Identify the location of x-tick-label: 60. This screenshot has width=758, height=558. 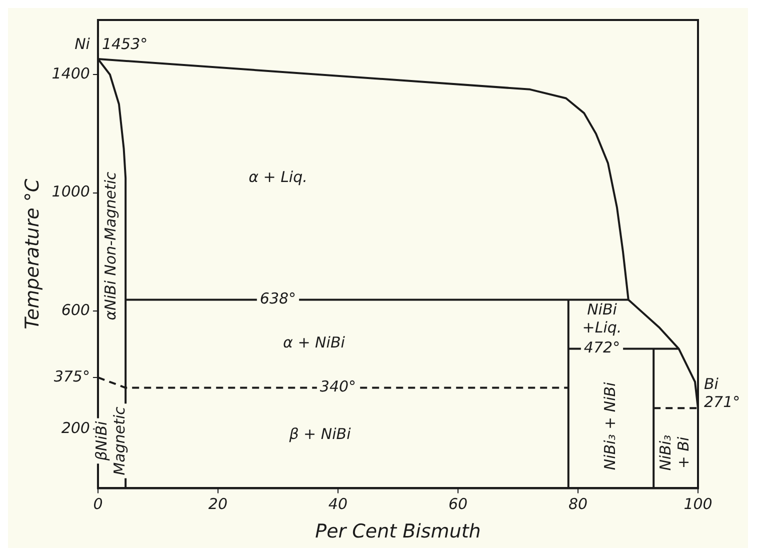
(458, 504).